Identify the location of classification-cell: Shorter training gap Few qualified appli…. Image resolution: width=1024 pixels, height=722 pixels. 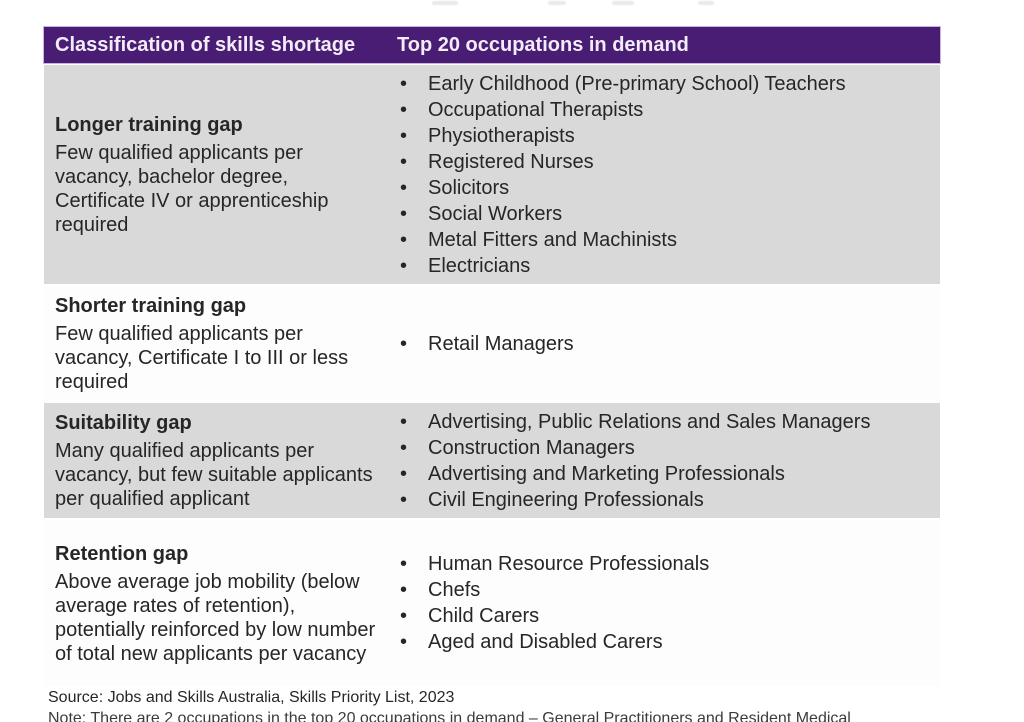
(217, 343).